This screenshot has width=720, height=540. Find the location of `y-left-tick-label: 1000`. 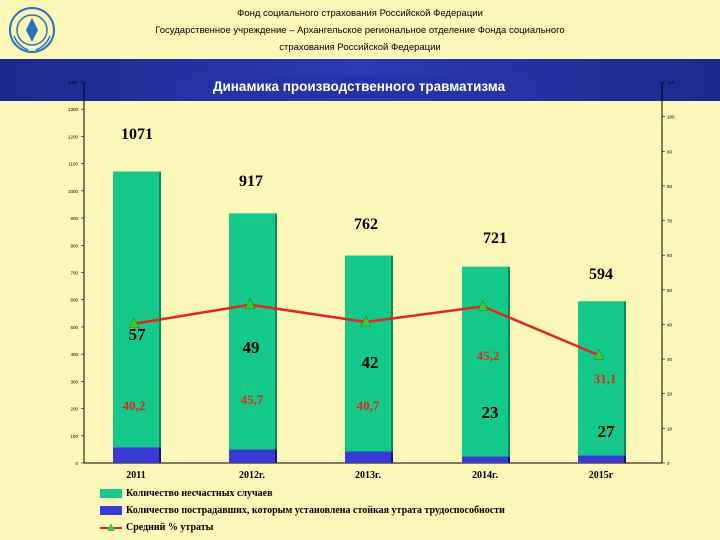

y-left-tick-label: 1000 is located at coordinates (73, 191).